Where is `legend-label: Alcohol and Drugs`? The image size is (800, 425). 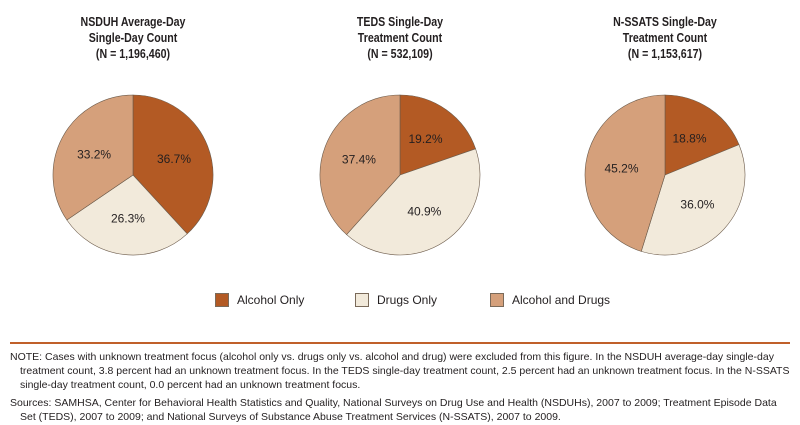
legend-label: Alcohol and Drugs is located at coordinates (561, 300).